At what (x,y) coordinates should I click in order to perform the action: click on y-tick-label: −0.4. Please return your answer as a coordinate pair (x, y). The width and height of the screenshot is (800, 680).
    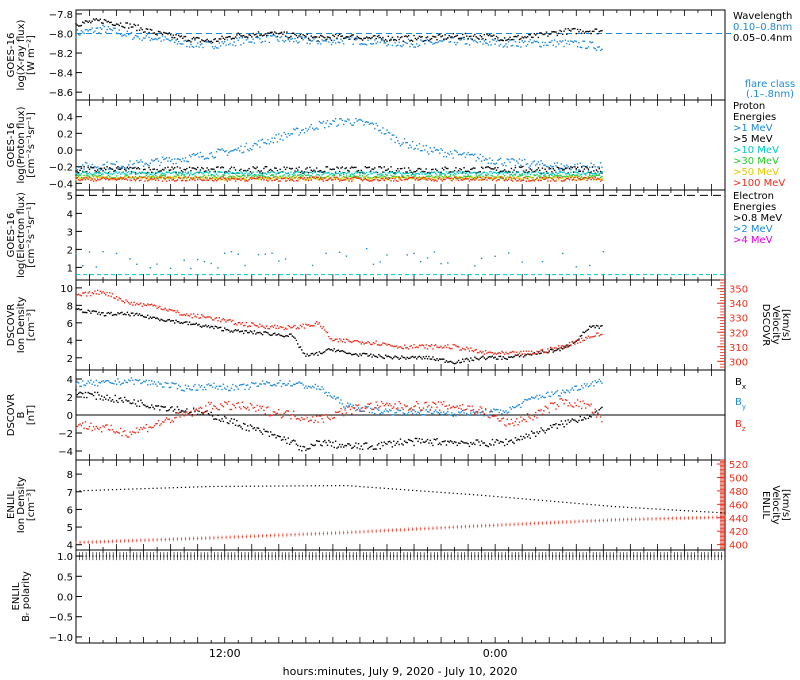
    Looking at the image, I should click on (61, 184).